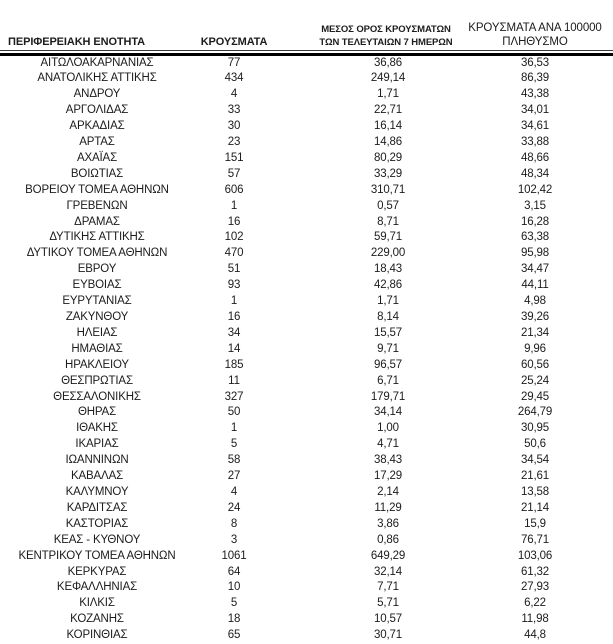  Describe the element at coordinates (306, 461) in the screenshot. I see `table-row: ΙΩΑΝΝΙΝΩΝ 58 38,43 34,54` at that location.